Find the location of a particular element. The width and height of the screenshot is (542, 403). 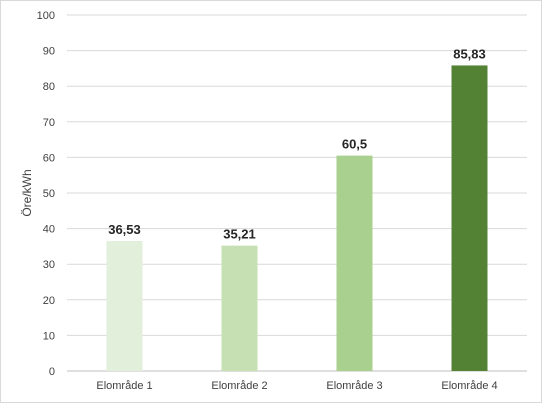

y-tick-label: 50 is located at coordinates (49, 194).